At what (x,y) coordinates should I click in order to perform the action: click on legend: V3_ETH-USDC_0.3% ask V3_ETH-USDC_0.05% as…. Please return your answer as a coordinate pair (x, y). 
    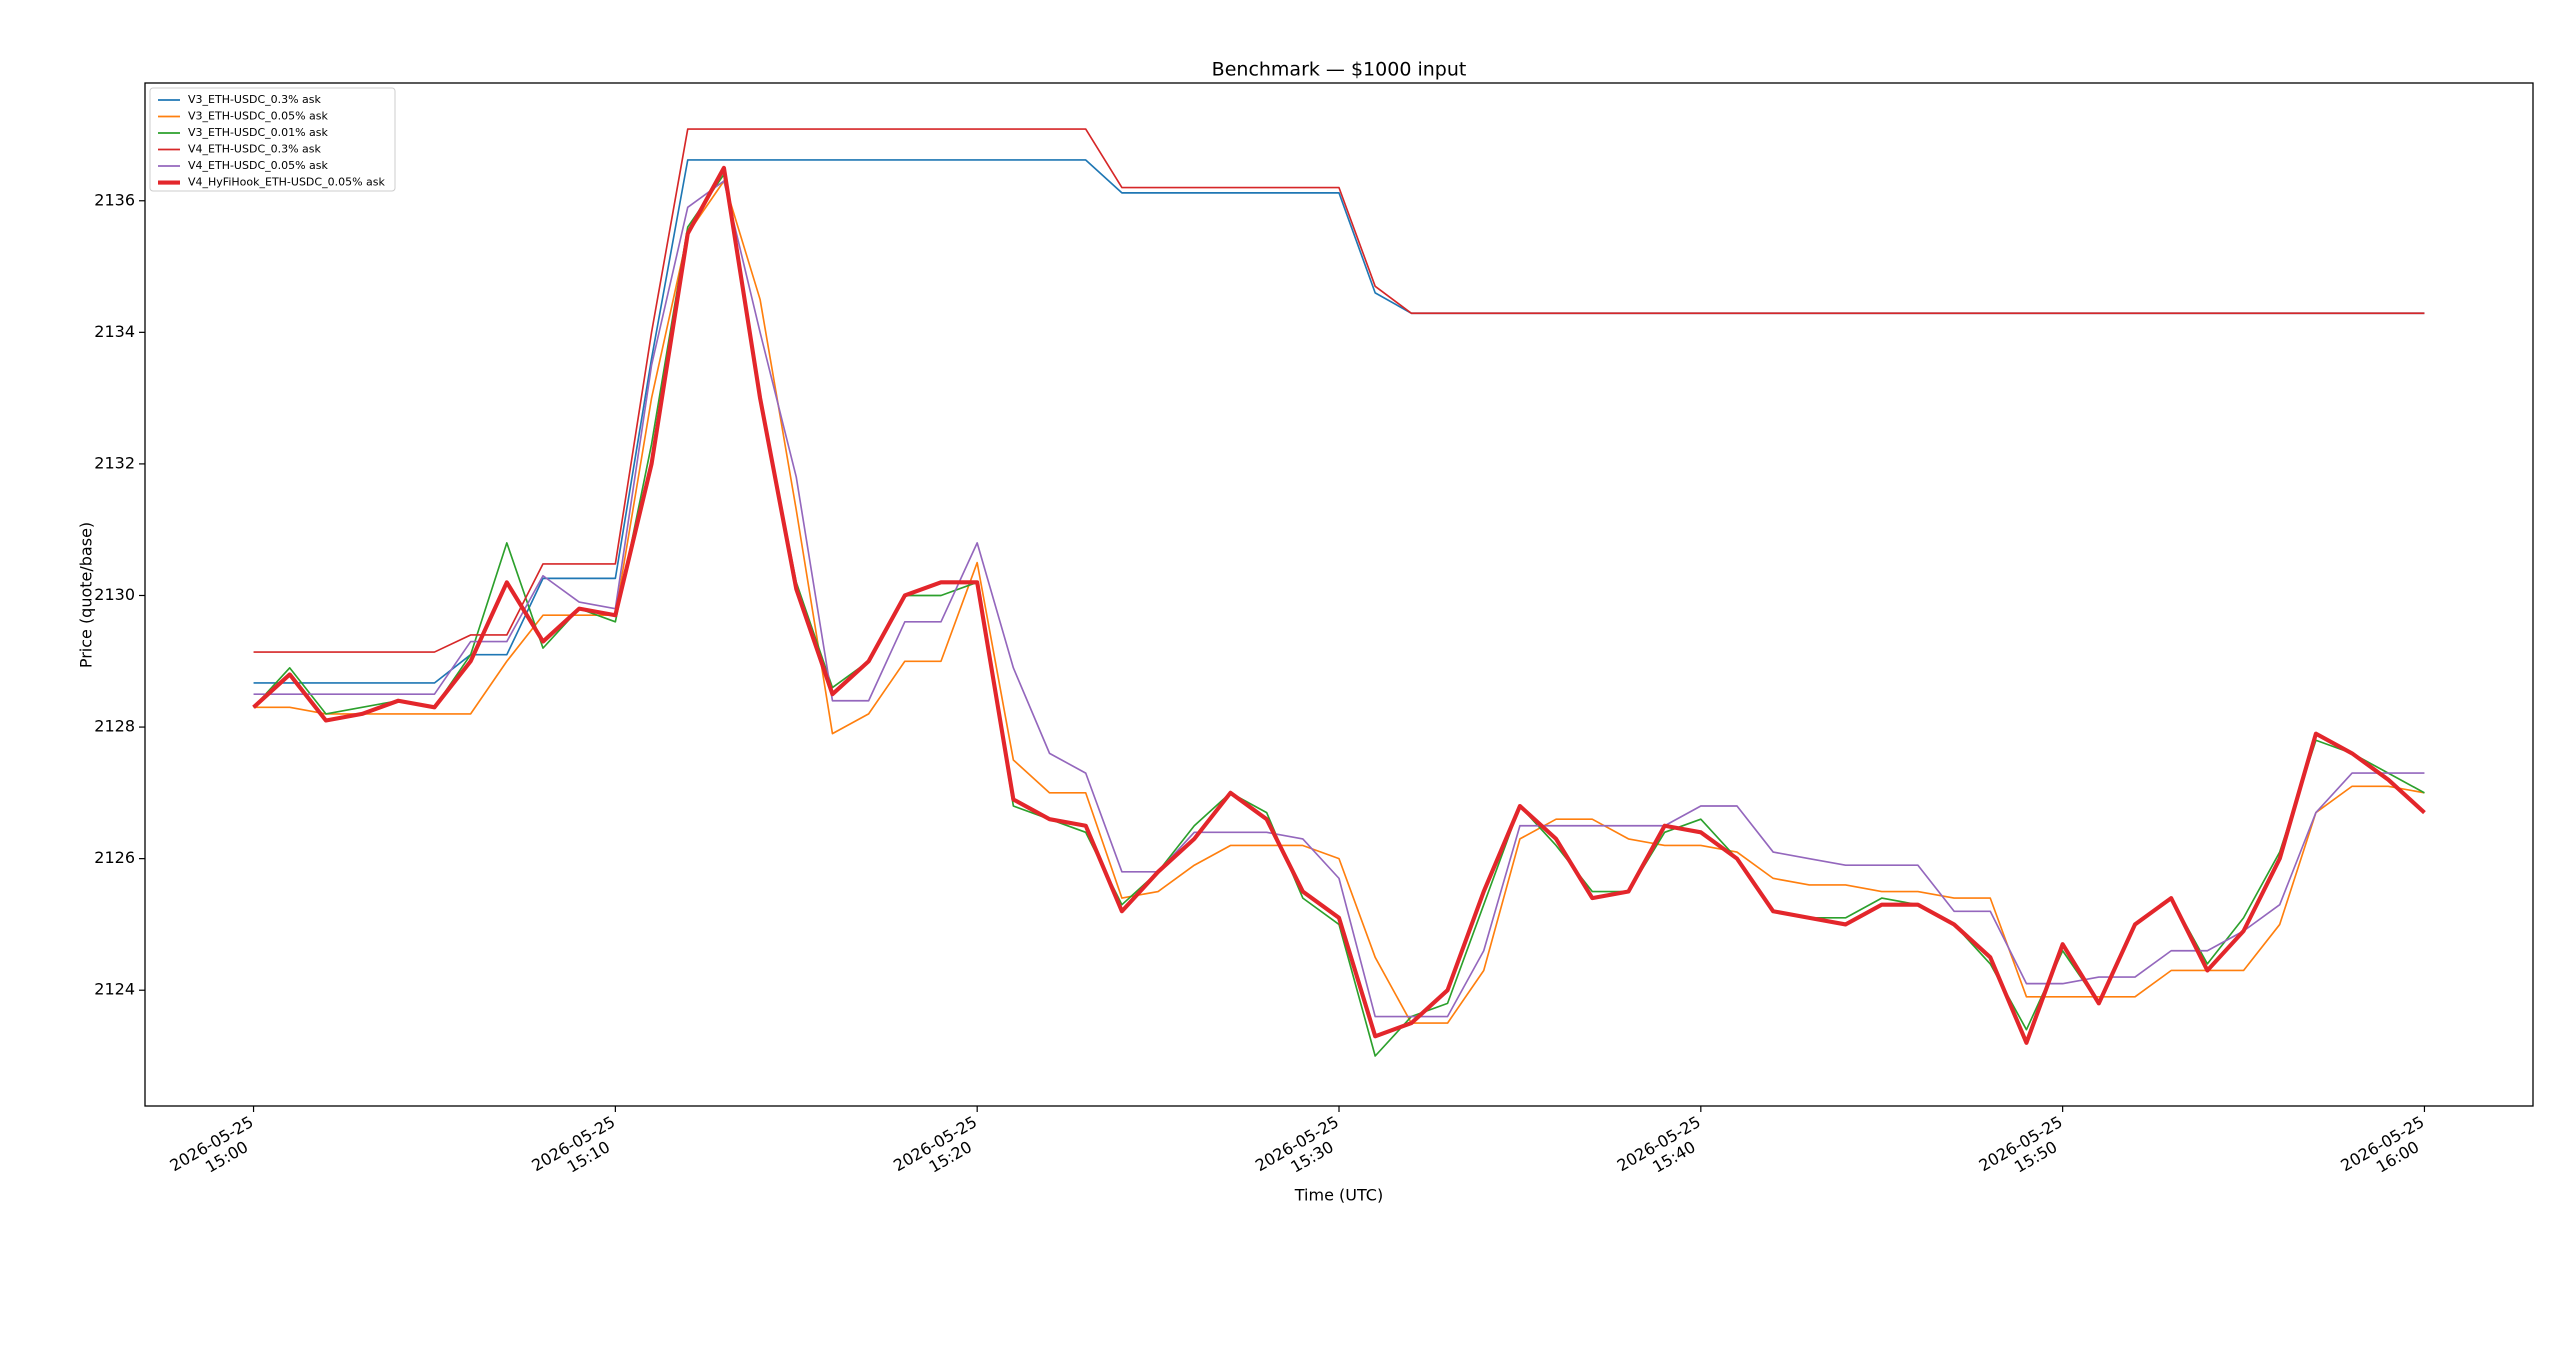
    Looking at the image, I should click on (272, 139).